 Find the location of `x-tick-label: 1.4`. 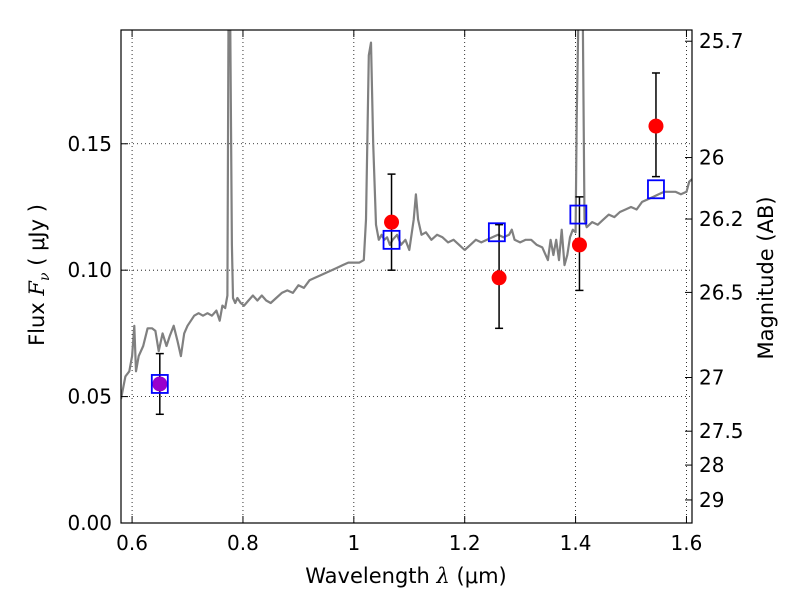

x-tick-label: 1.4 is located at coordinates (576, 543).